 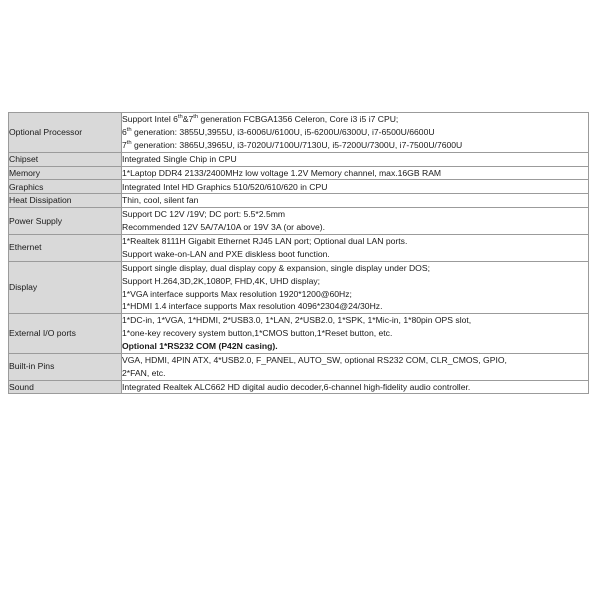 What do you see at coordinates (65, 333) in the screenshot?
I see `spec-label-cell: External I/O ports` at bounding box center [65, 333].